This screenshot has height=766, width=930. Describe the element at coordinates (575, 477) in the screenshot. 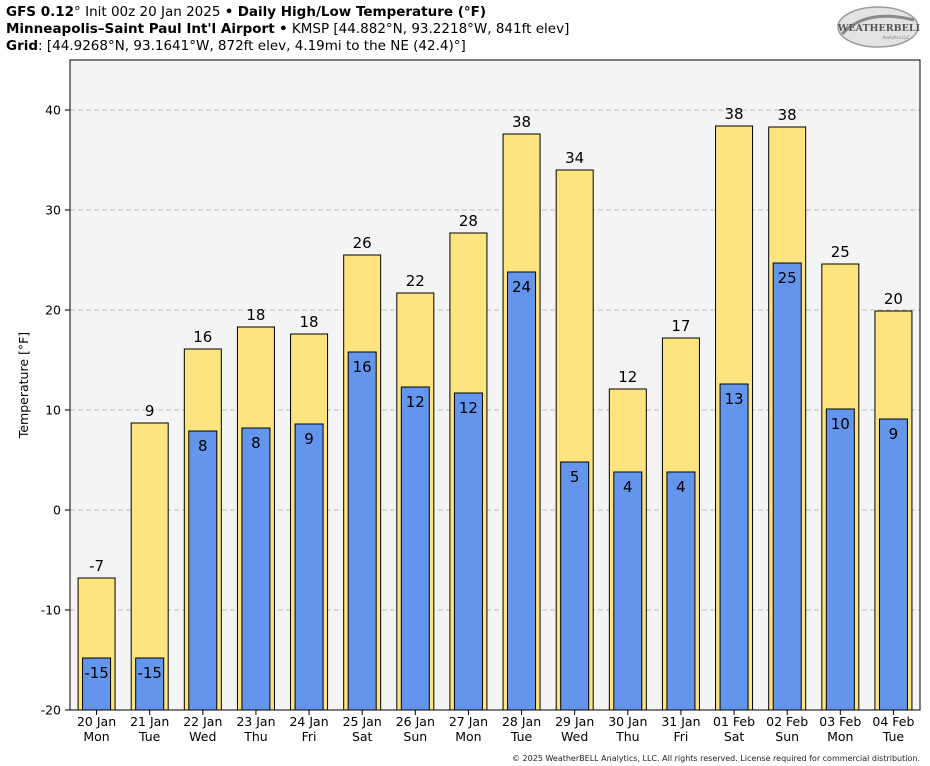

I see `low-temp-label: 5` at that location.